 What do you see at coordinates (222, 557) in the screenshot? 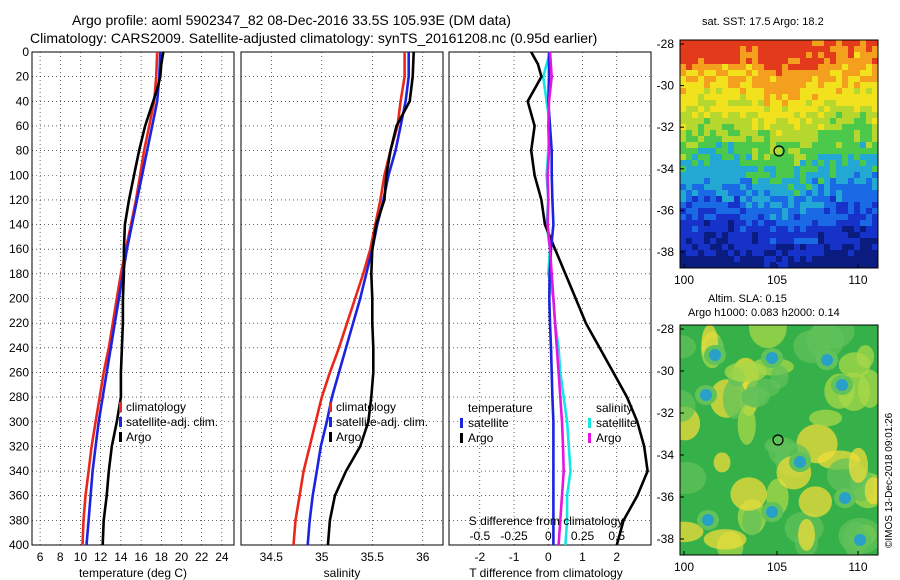
I see `x-tick-label: 24` at bounding box center [222, 557].